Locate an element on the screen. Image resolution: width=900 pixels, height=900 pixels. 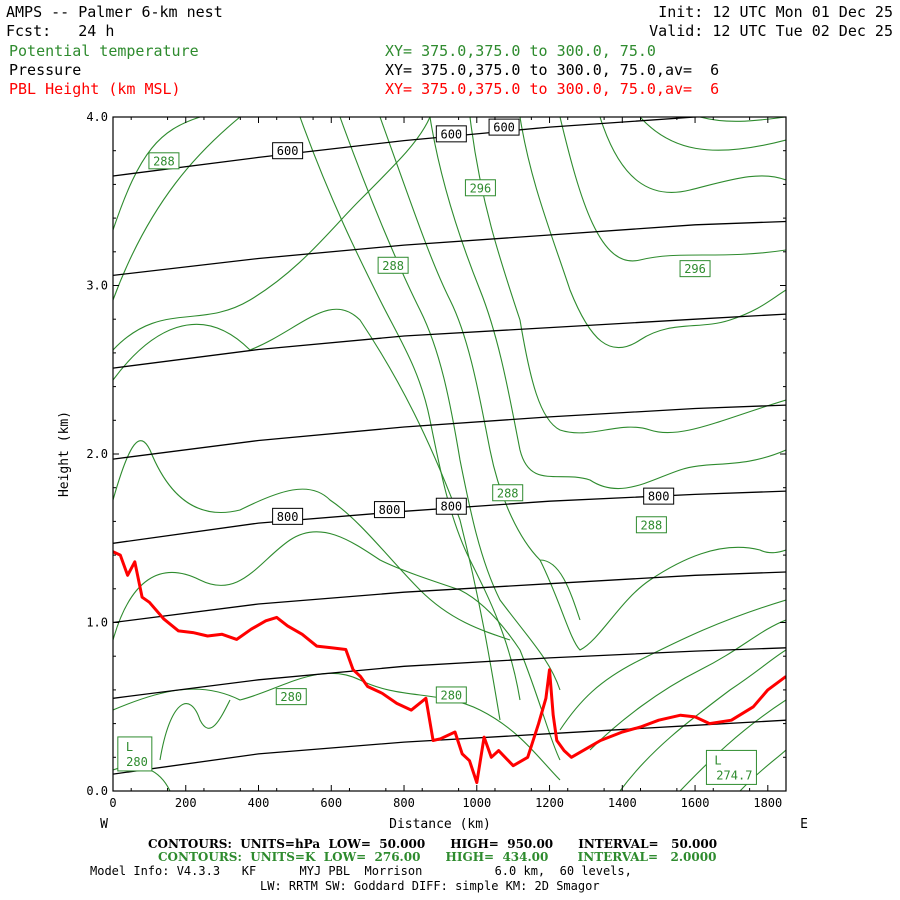
x-tick-label: 1800 is located at coordinates (767, 803).